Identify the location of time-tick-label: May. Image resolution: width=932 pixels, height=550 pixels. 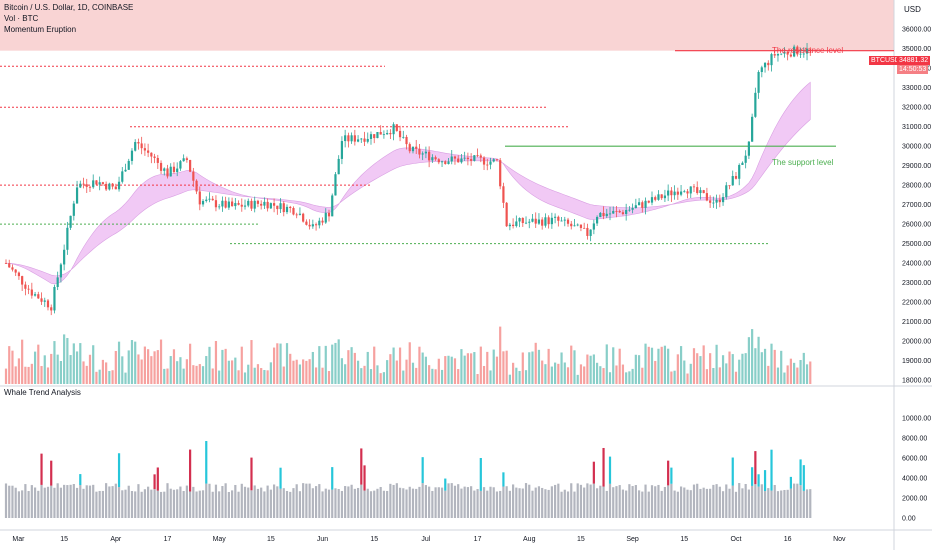
(220, 539).